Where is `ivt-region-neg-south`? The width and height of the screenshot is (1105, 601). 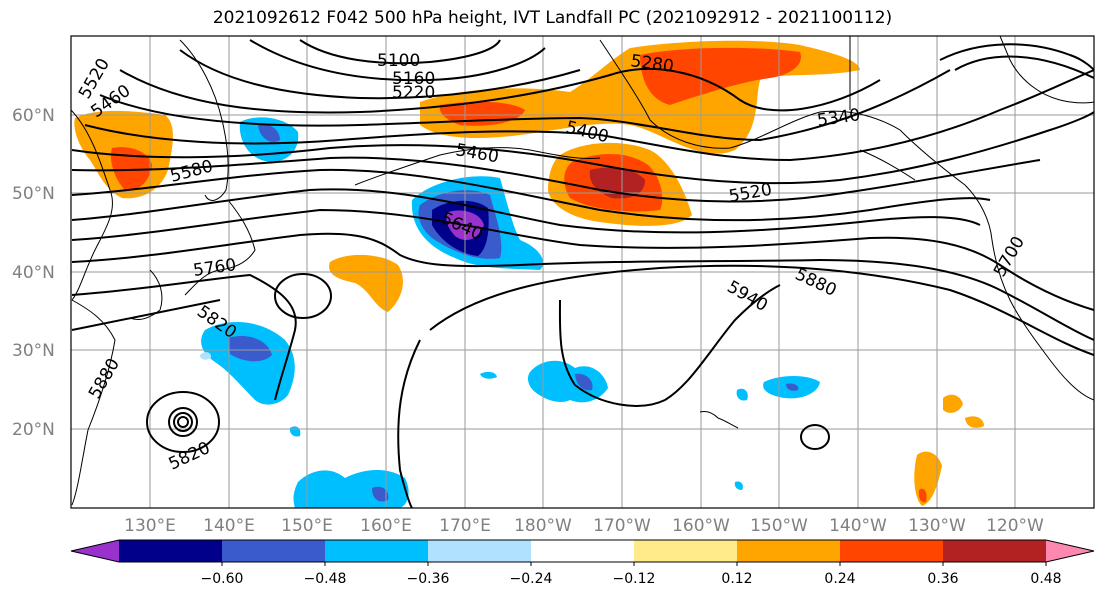 ivt-region-neg-south is located at coordinates (351, 489).